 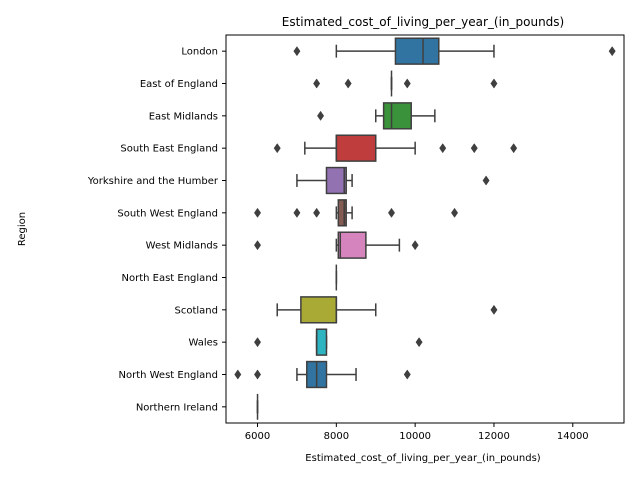 What do you see at coordinates (415, 436) in the screenshot?
I see `x-tick-label: 10000` at bounding box center [415, 436].